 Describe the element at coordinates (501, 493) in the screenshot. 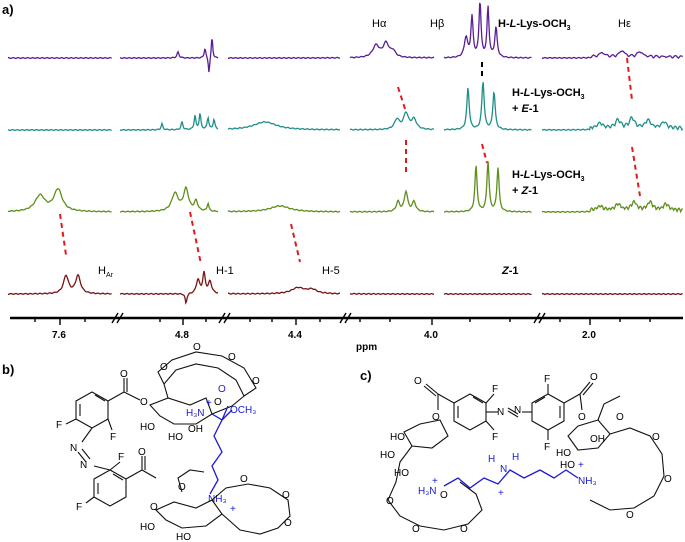

I see `c-plus-2: +` at that location.